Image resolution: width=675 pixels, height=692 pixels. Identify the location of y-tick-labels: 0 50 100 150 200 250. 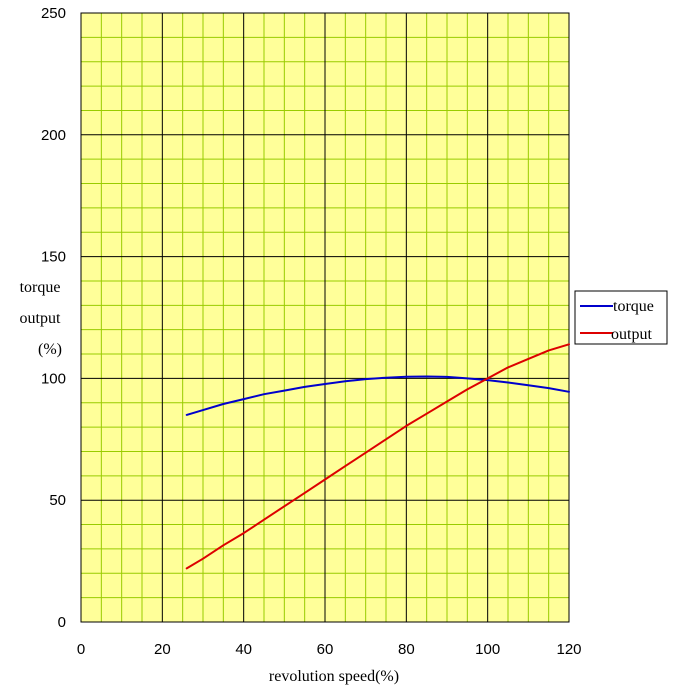
(53, 318).